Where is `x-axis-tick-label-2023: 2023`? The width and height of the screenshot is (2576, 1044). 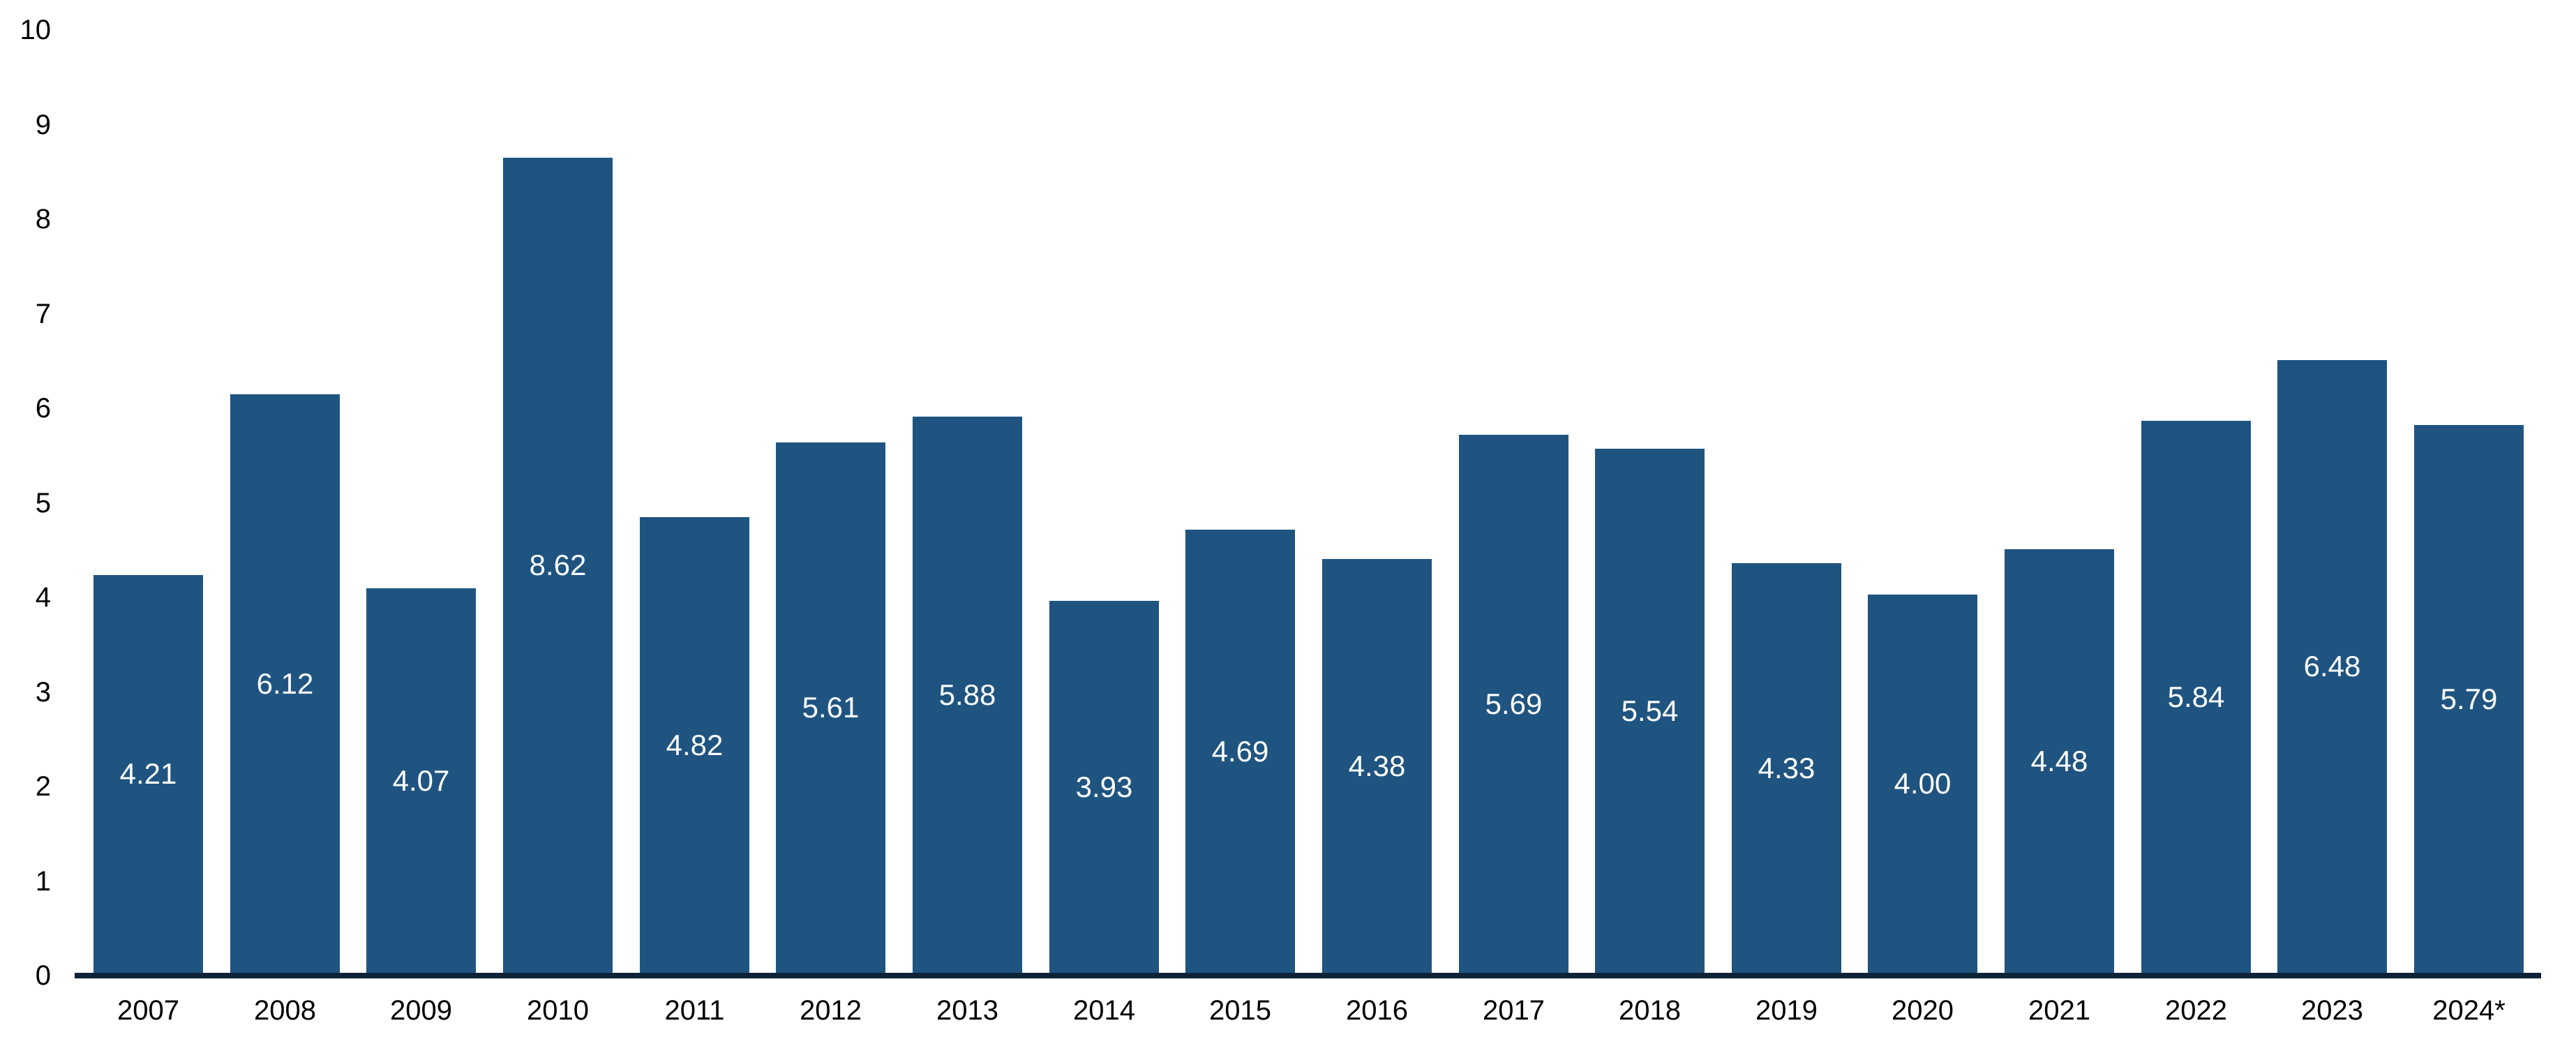
x-axis-tick-label-2023: 2023 is located at coordinates (2332, 1010).